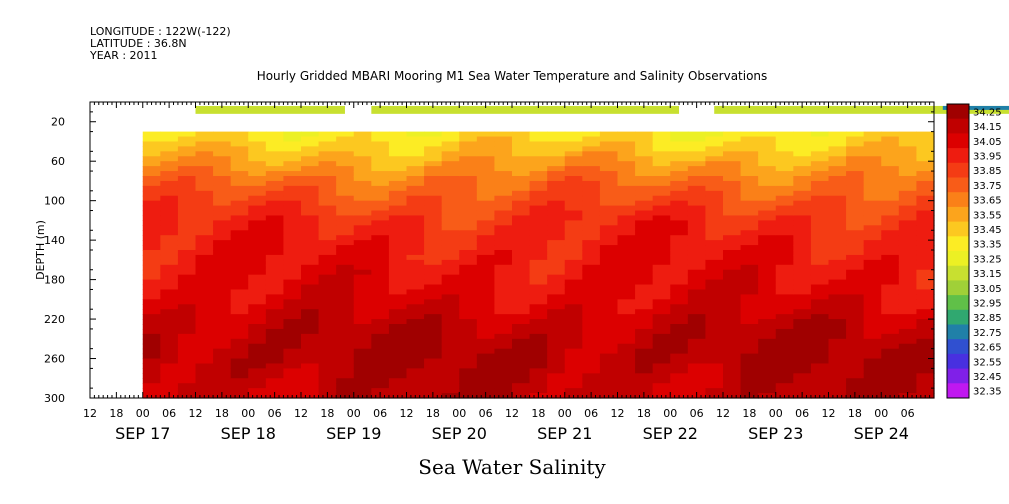 The width and height of the screenshot is (1009, 504). Describe the element at coordinates (353, 433) in the screenshot. I see `x-day-label: SEP 19` at that location.